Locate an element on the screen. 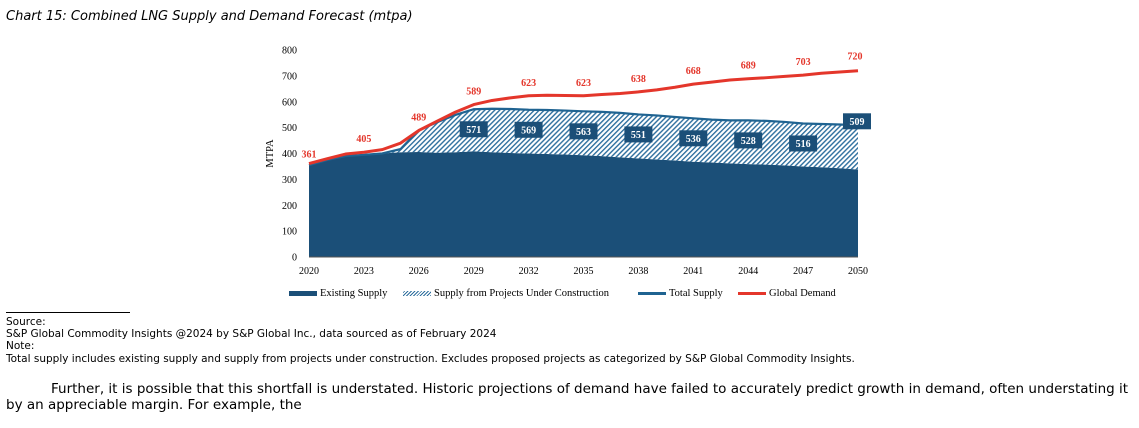  x-tick-label: 2029 is located at coordinates (474, 271).